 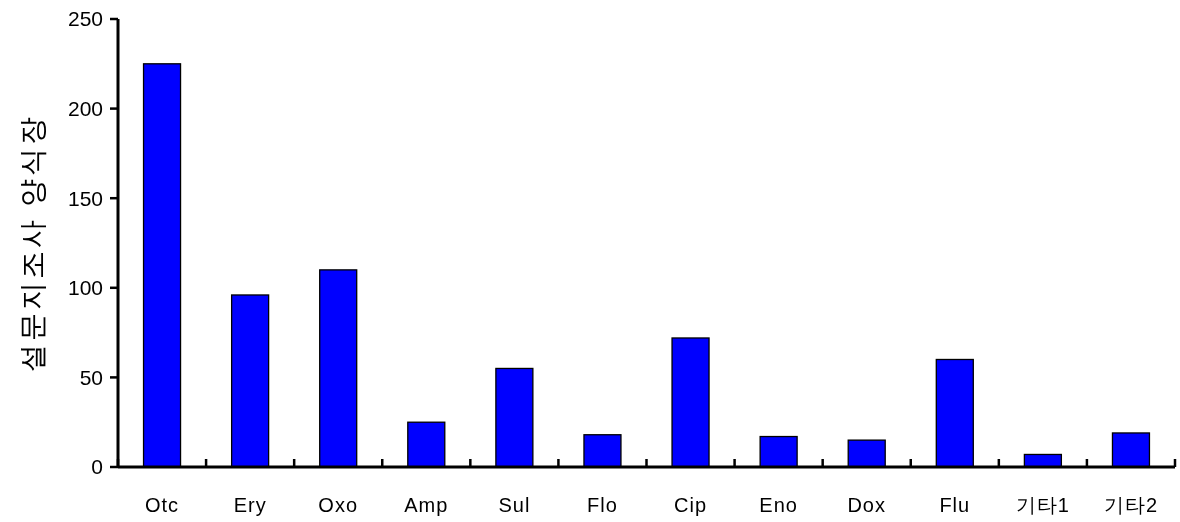 What do you see at coordinates (32, 243) in the screenshot?
I see `y-axis-title: 설문지조사 양식장` at bounding box center [32, 243].